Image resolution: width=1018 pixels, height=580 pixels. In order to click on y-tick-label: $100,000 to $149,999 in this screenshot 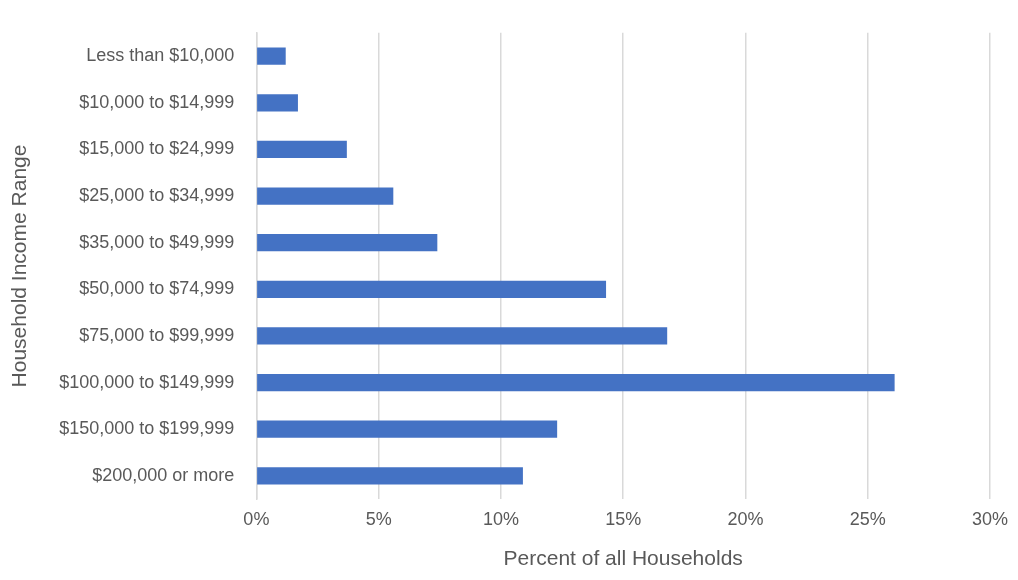, I will do `click(147, 381)`.